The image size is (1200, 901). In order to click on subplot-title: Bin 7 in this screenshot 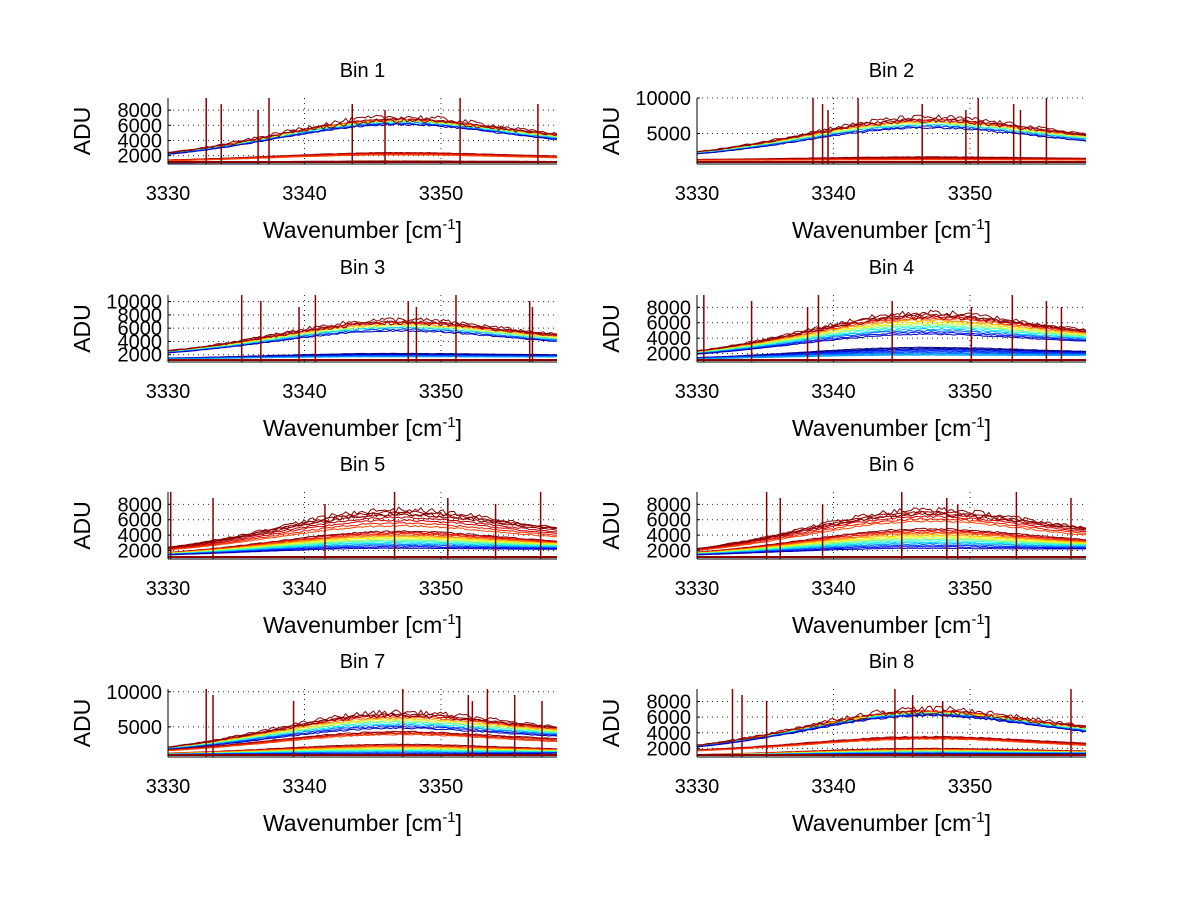, I will do `click(363, 662)`.